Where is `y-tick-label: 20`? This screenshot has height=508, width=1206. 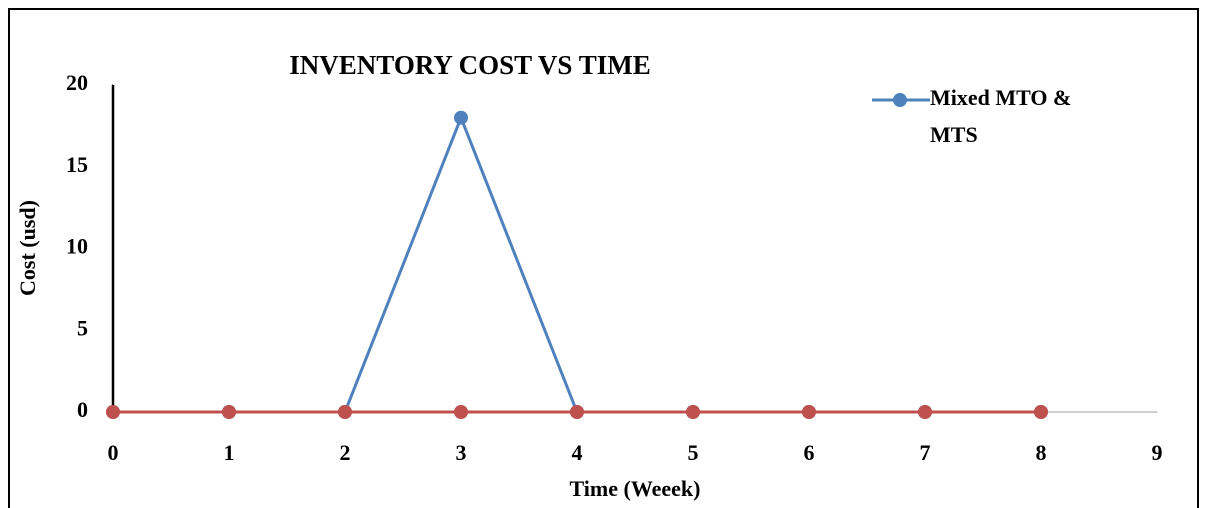 y-tick-label: 20 is located at coordinates (77, 82).